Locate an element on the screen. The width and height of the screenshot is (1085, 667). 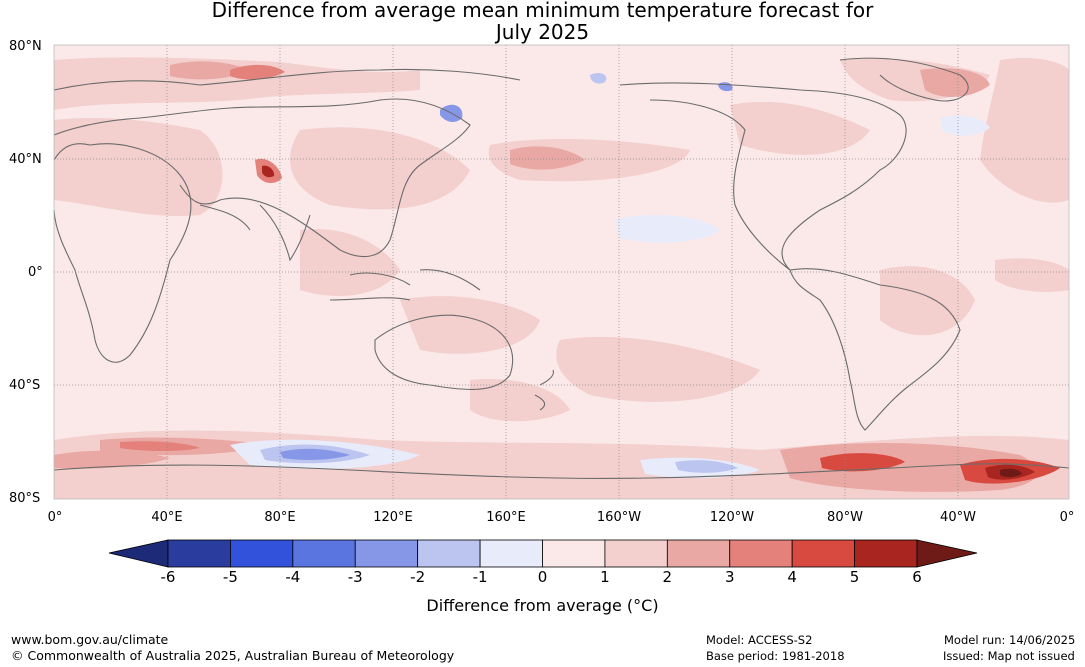
lon-label-160e: 160°E is located at coordinates (506, 517).